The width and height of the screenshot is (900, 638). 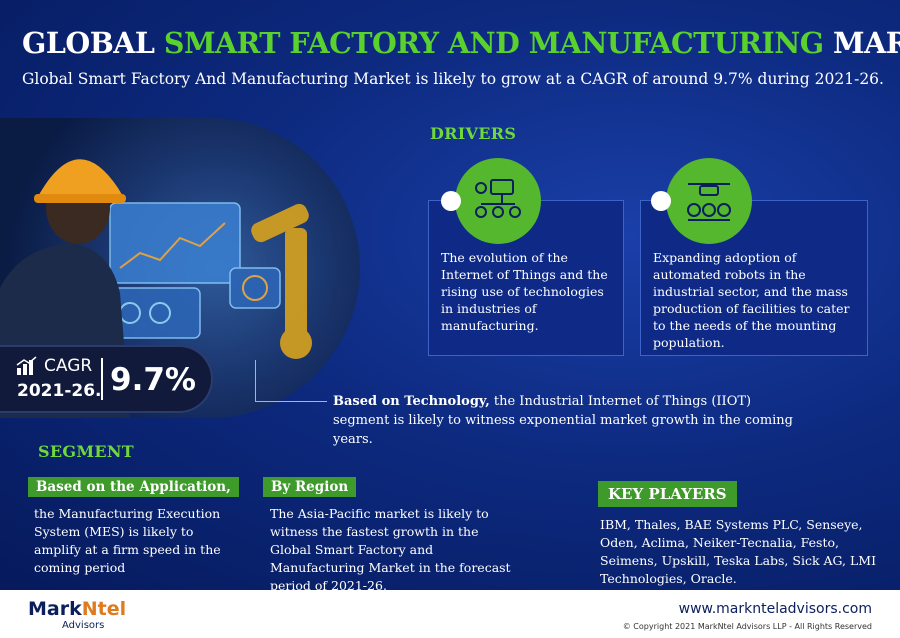 I want to click on robot-drone-icon, so click(x=709, y=202).